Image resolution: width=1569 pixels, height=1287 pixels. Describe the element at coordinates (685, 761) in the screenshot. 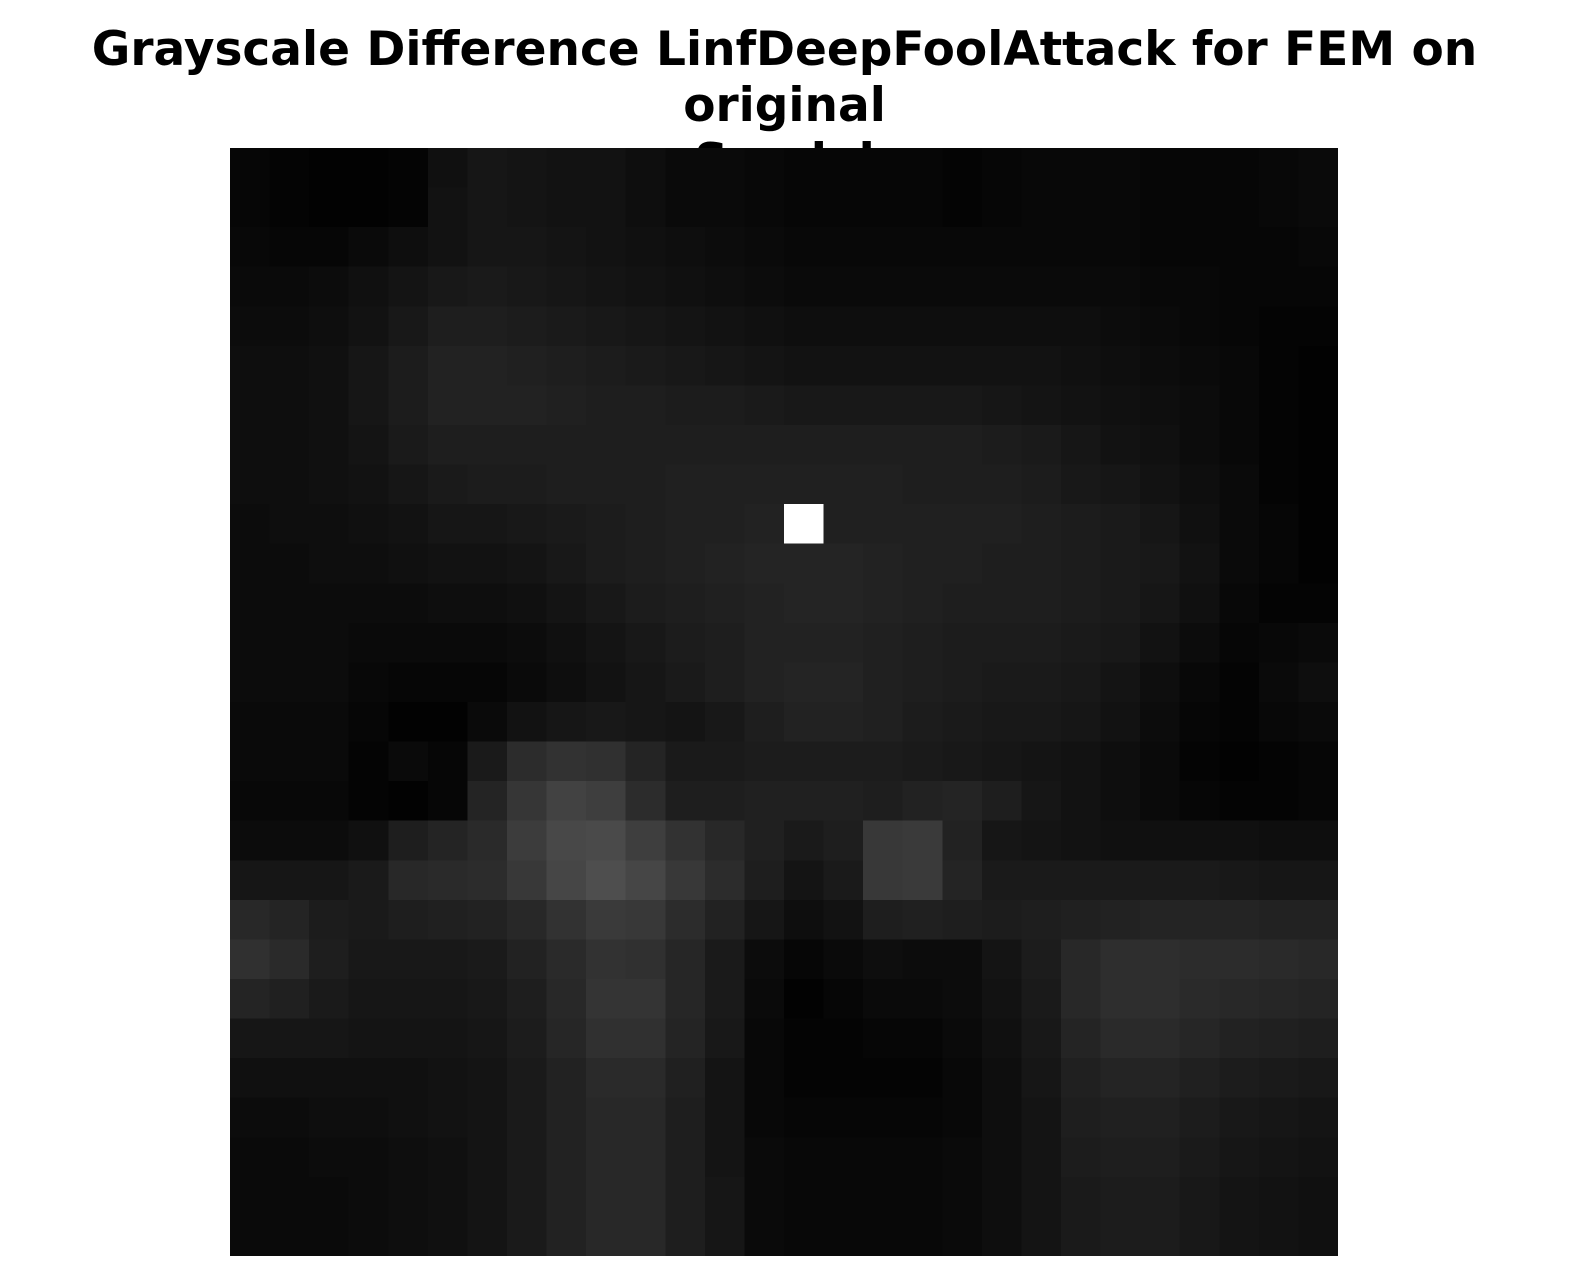

I see `heatmap-cell-r15-c11` at that location.